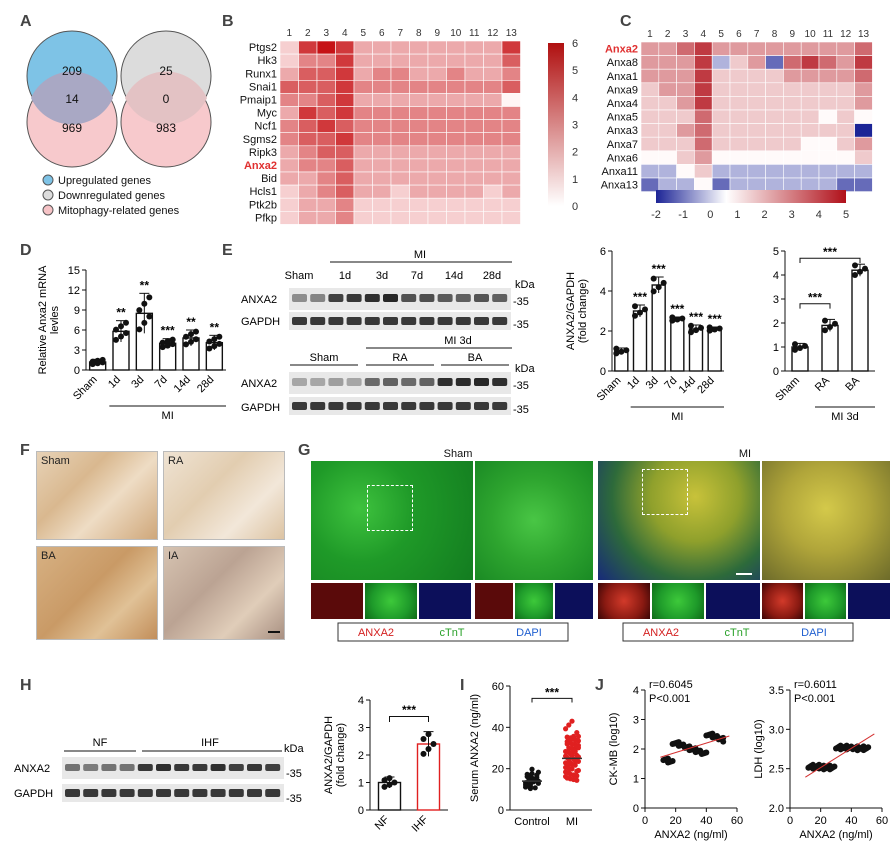 The height and width of the screenshot is (859, 892). Describe the element at coordinates (263, 48) in the screenshot. I see `heatmap-b-row-ptgs2: Ptgs2` at that location.